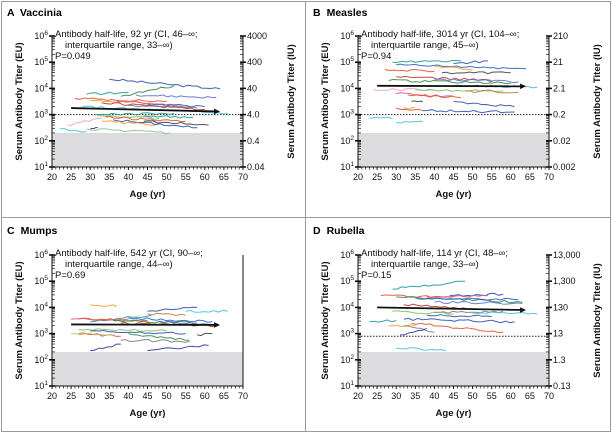  Describe the element at coordinates (70, 275) in the screenshot. I see `p-value-annotation: P=0.69` at that location.